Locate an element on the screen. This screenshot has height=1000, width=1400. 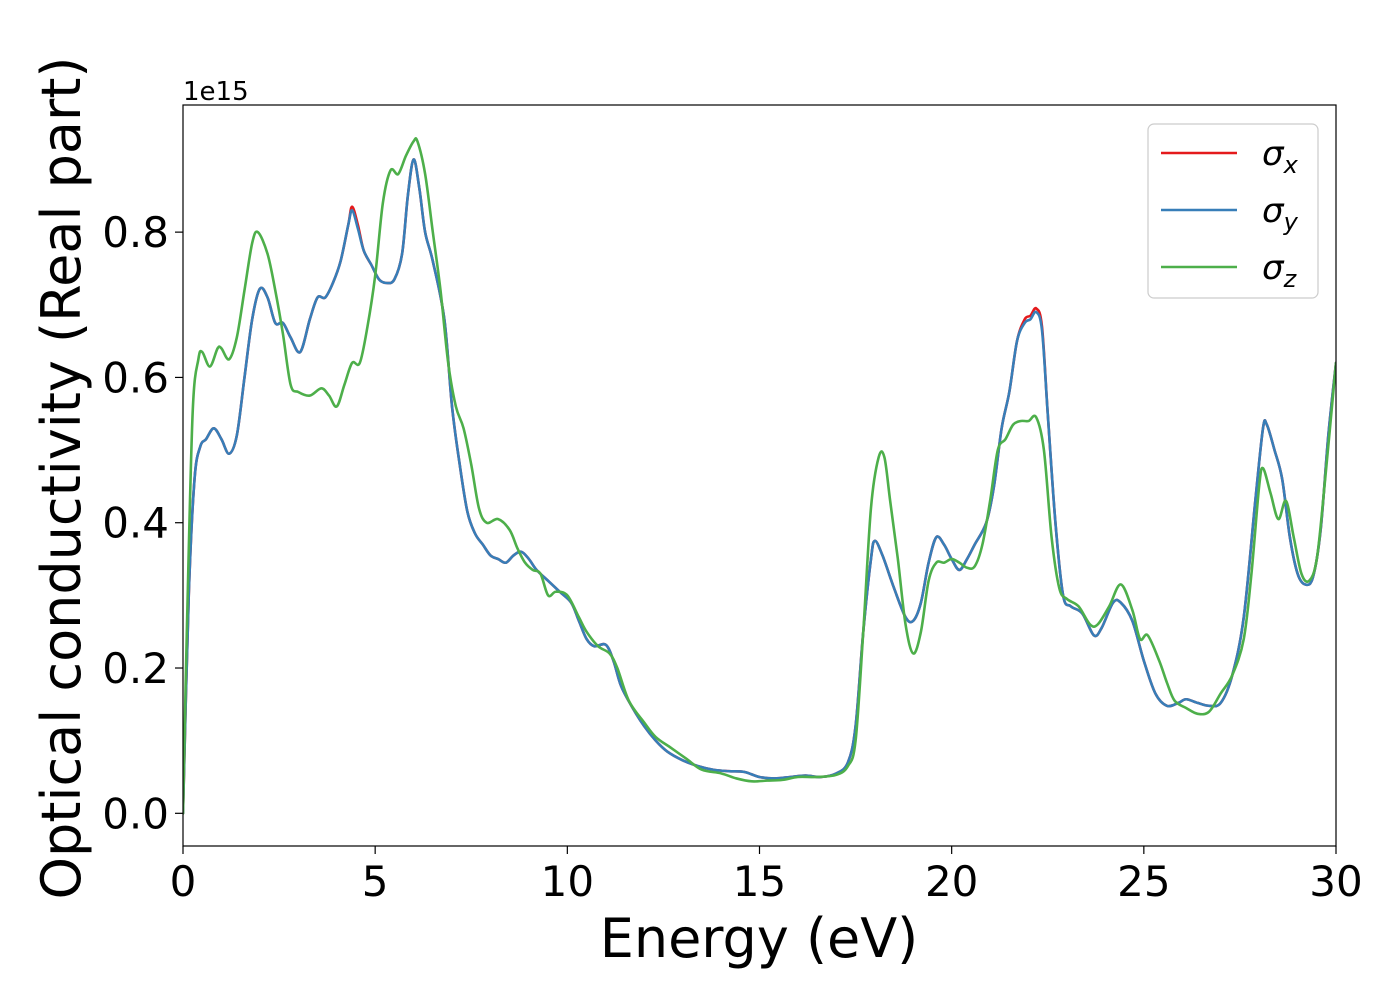
y-tick-label: 0.4 is located at coordinates (135, 523).